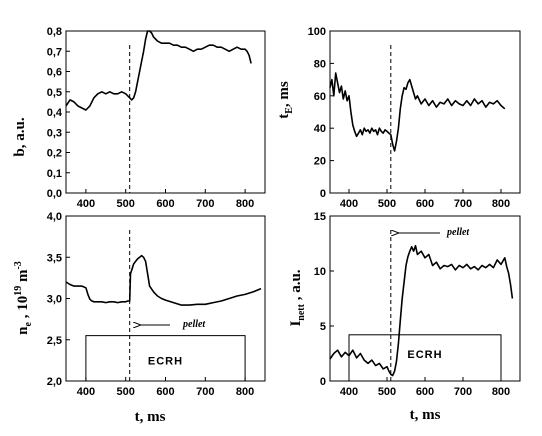  I want to click on y-tick-label: 0,4, so click(55, 113).